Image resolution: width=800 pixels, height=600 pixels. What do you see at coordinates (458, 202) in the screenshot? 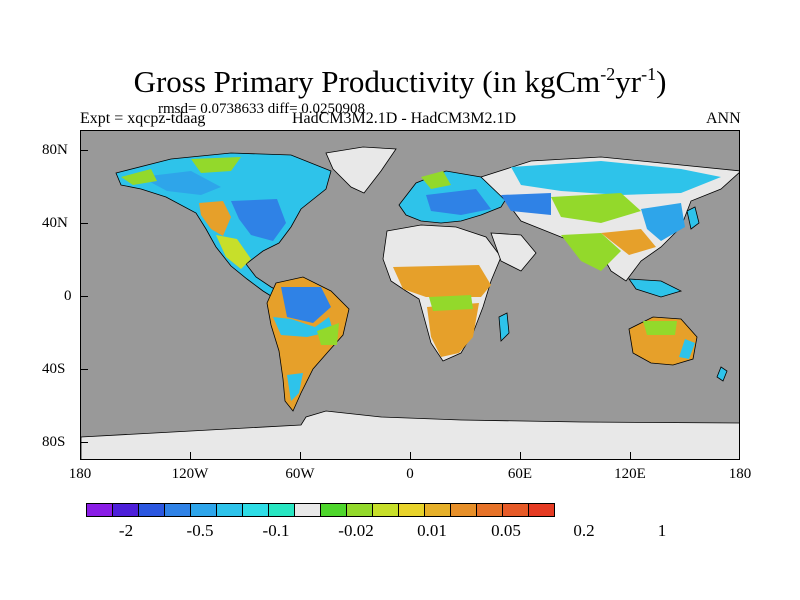
I see `eu-blue` at bounding box center [458, 202].